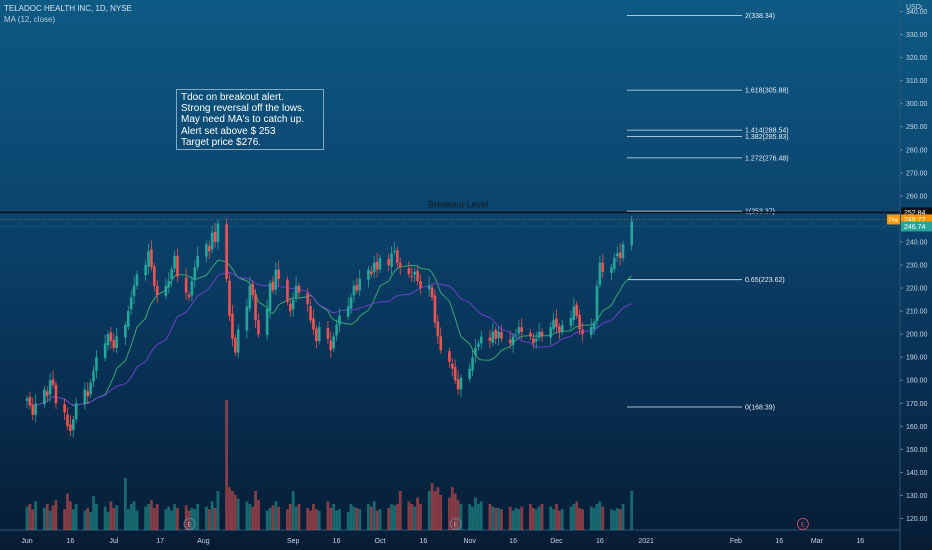  What do you see at coordinates (760, 16) in the screenshot?
I see `fib-level-label: 2(338.34)` at bounding box center [760, 16].